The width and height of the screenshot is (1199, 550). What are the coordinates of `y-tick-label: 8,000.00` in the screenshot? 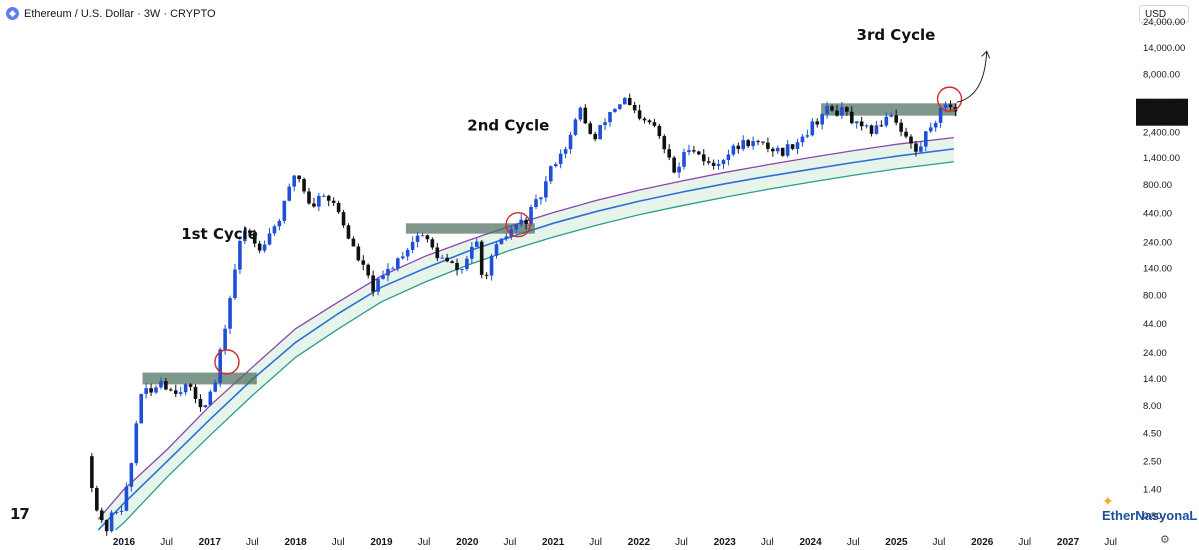 It's located at (1161, 75).